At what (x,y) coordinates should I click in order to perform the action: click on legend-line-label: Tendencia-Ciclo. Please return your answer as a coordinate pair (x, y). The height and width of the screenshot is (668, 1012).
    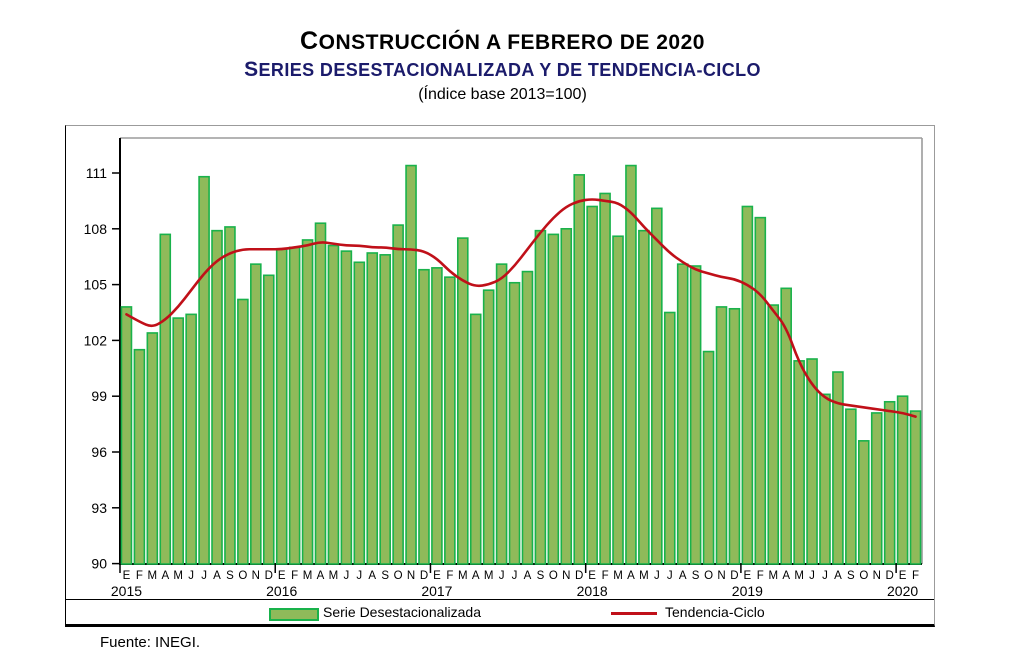
    Looking at the image, I should click on (715, 612).